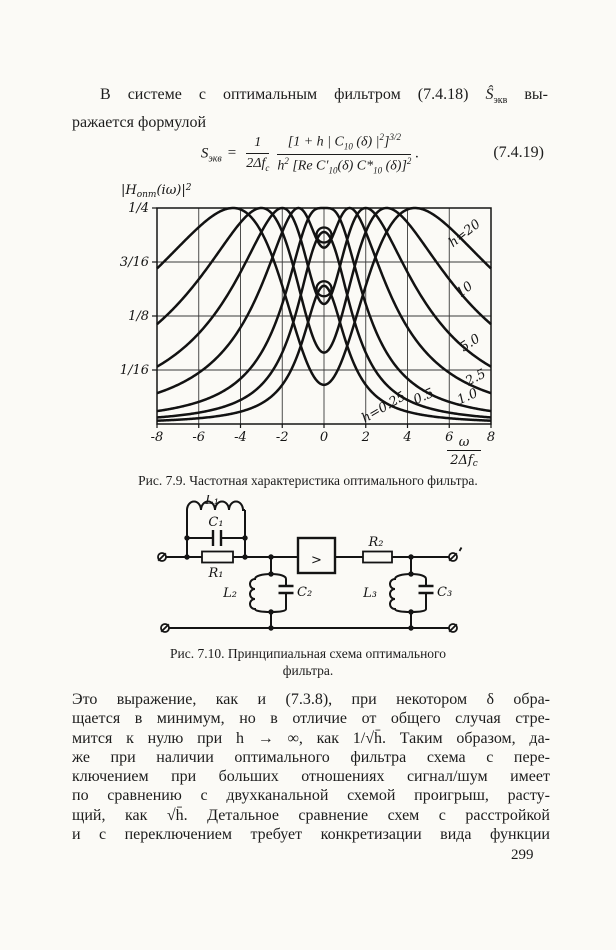 This screenshot has height=950, width=616. What do you see at coordinates (286, 589) in the screenshot?
I see `capacitor-C2-plates` at bounding box center [286, 589].